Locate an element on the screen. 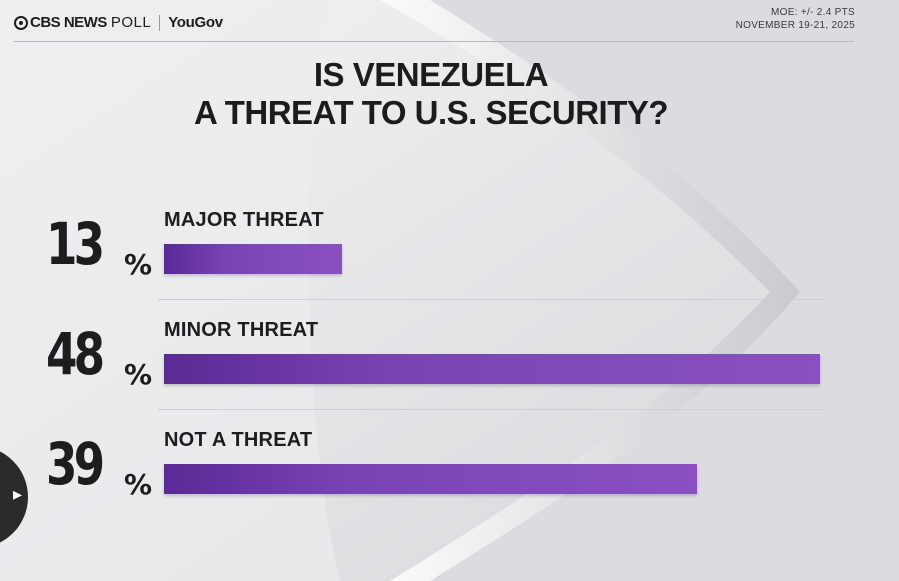  margin-of-error: MOE: +/- 2.4 PTS is located at coordinates (813, 12).